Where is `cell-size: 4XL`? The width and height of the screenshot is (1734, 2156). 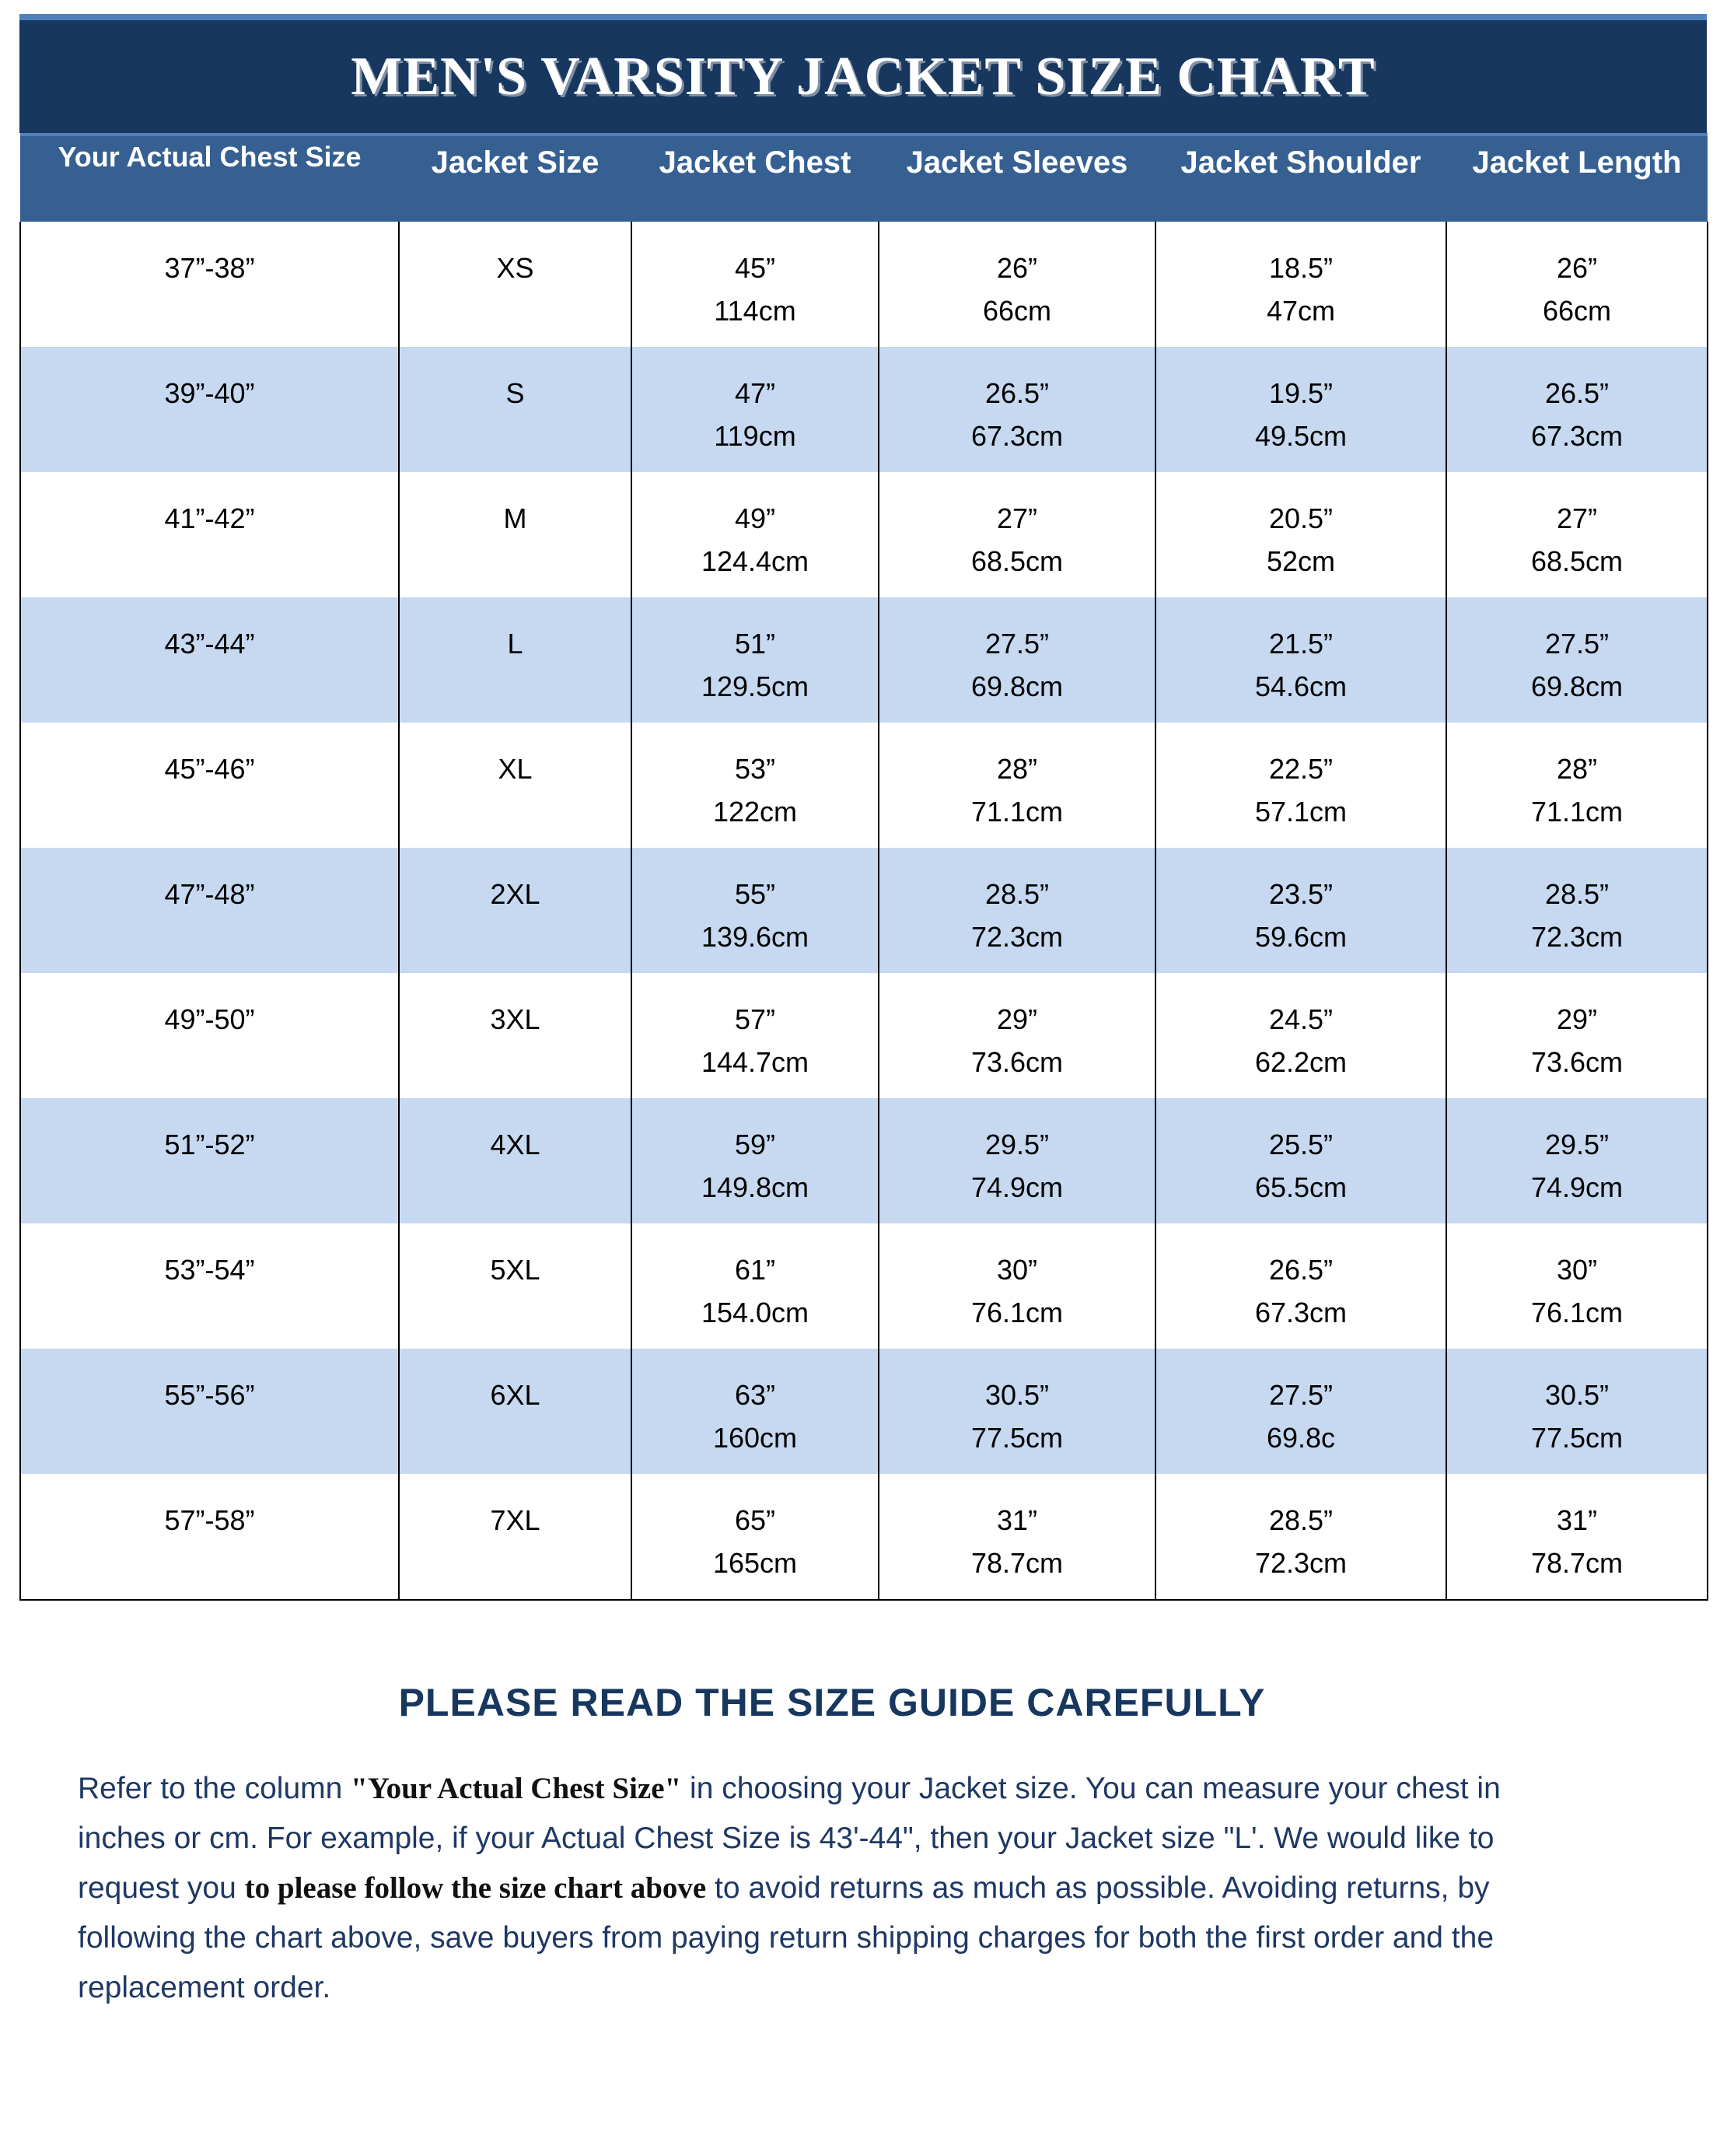
cell-size: 4XL is located at coordinates (515, 1160).